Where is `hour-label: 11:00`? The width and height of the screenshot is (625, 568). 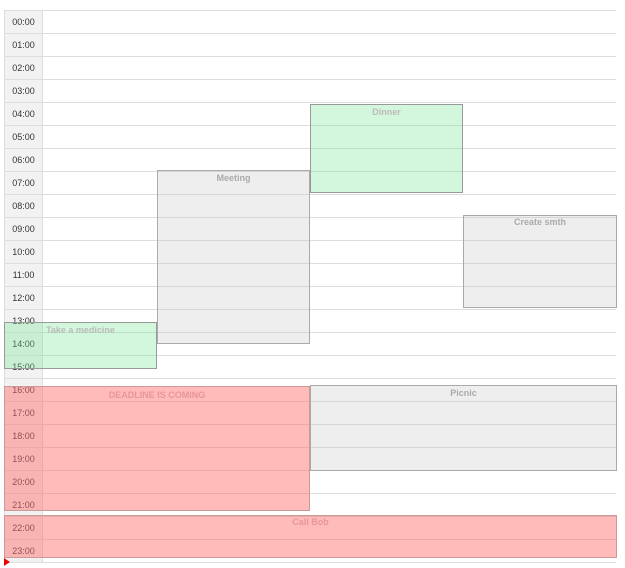 hour-label: 11:00 is located at coordinates (23, 275).